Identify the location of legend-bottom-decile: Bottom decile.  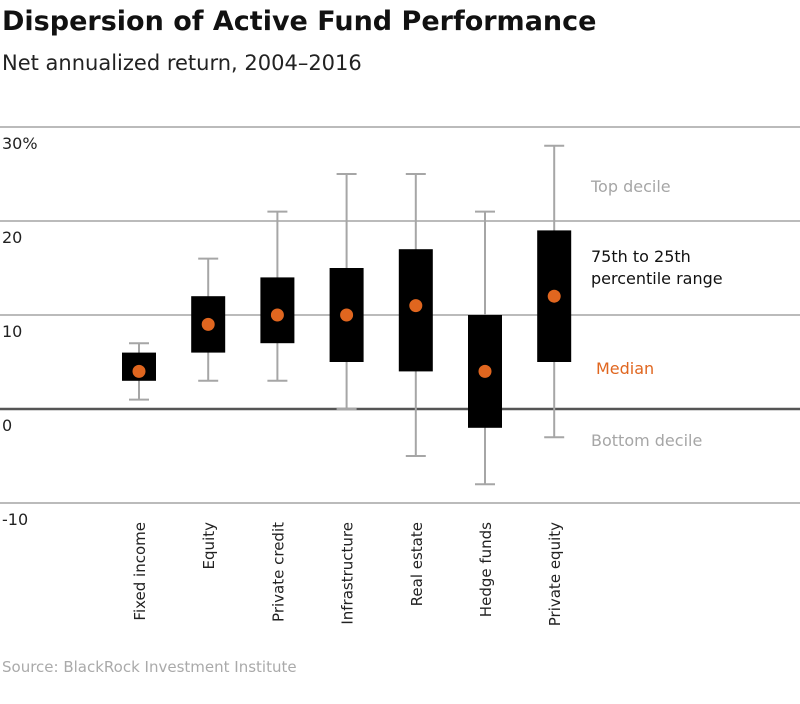
(646, 440).